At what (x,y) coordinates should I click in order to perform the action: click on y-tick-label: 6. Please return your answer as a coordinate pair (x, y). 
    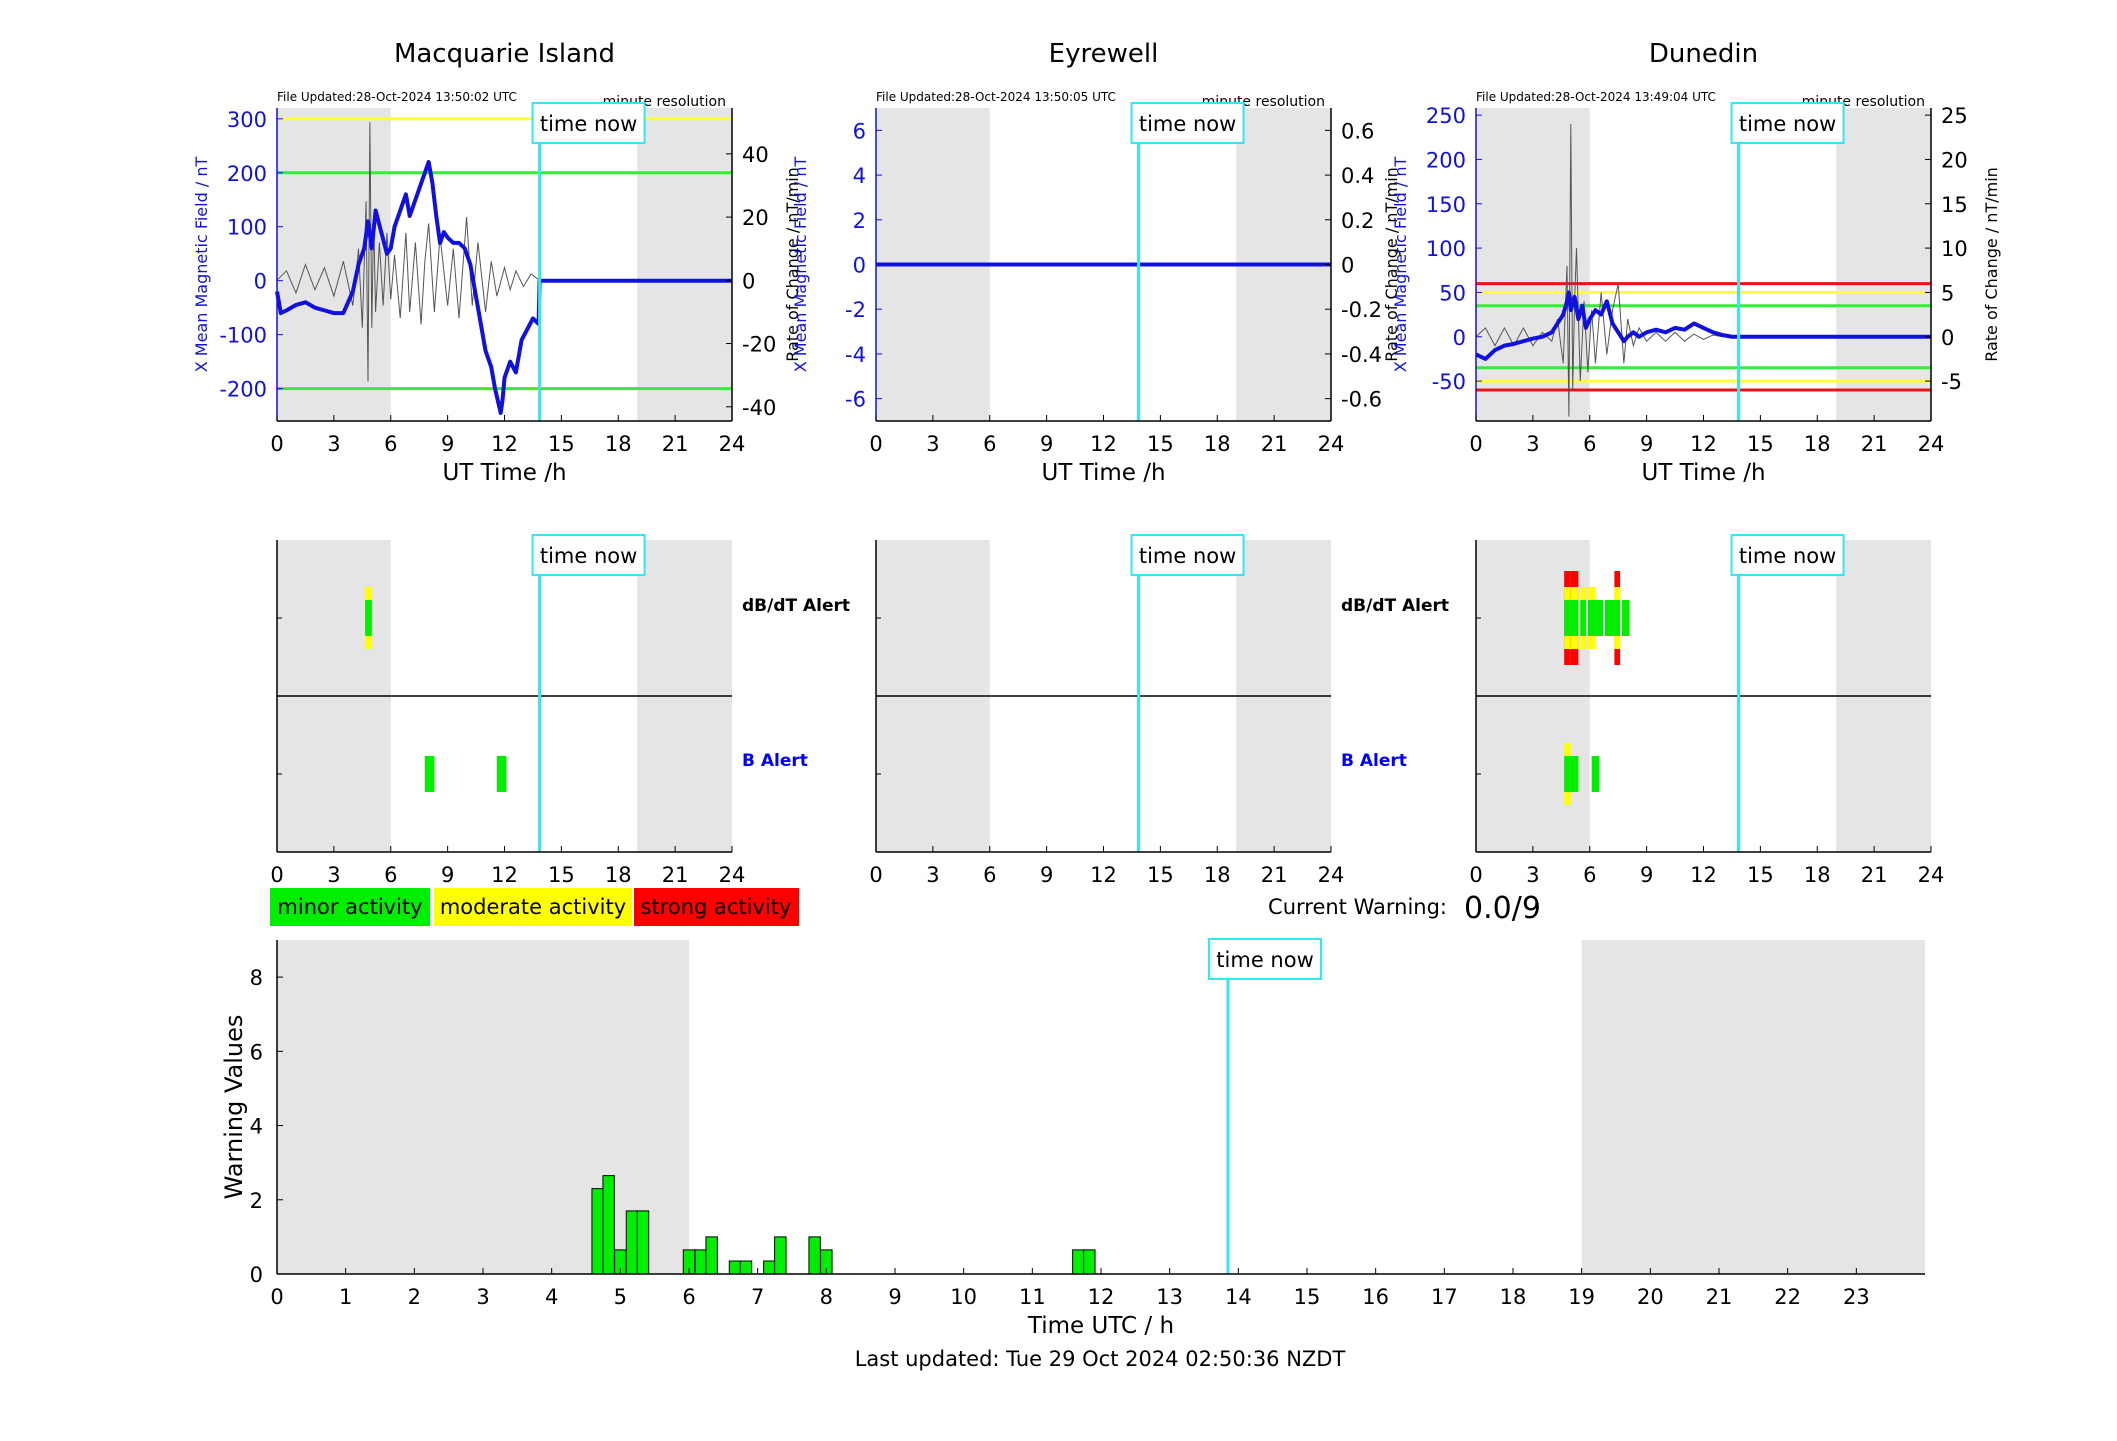
    Looking at the image, I should click on (859, 131).